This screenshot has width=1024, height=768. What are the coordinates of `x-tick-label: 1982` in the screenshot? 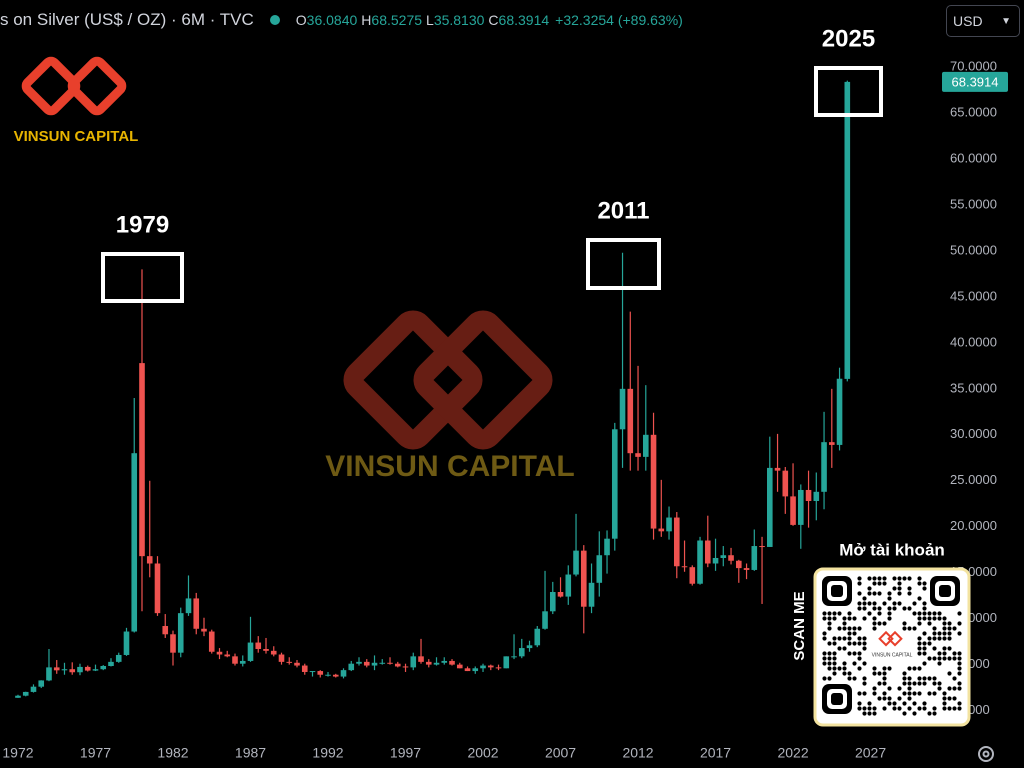 It's located at (172, 753).